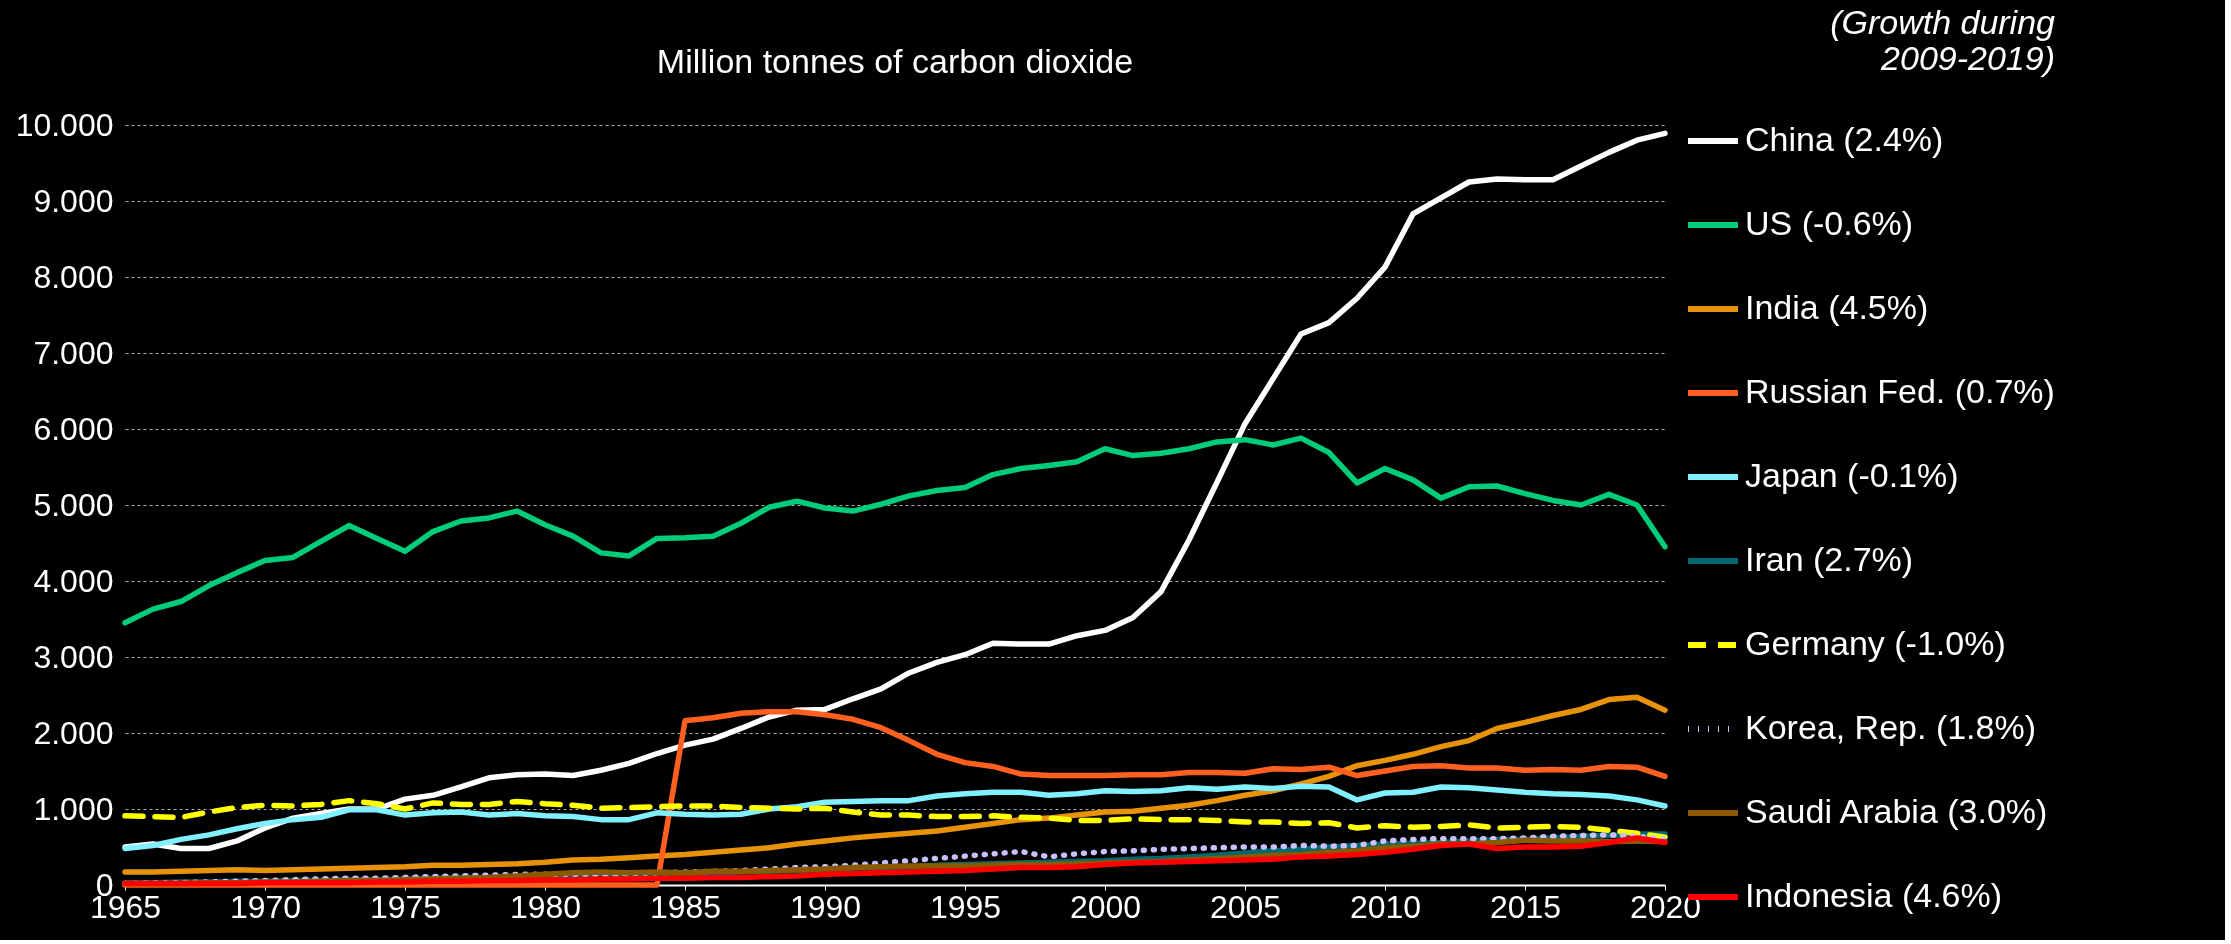 The image size is (2231, 944). What do you see at coordinates (73, 352) in the screenshot?
I see `y-tick-label: 7.000` at bounding box center [73, 352].